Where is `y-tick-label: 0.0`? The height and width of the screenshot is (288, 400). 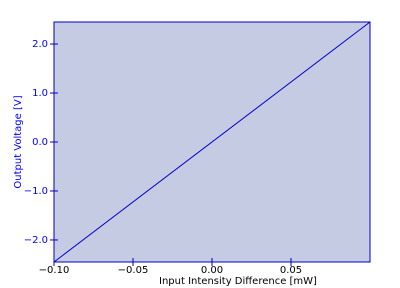 y-tick-label: 0.0 is located at coordinates (40, 142).